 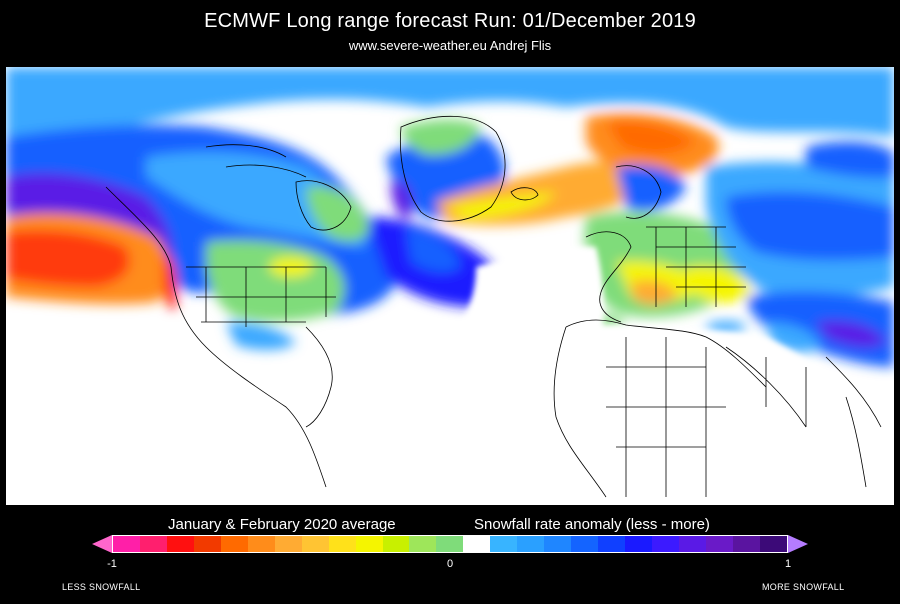 I want to click on tick-min: -1, so click(x=112, y=564).